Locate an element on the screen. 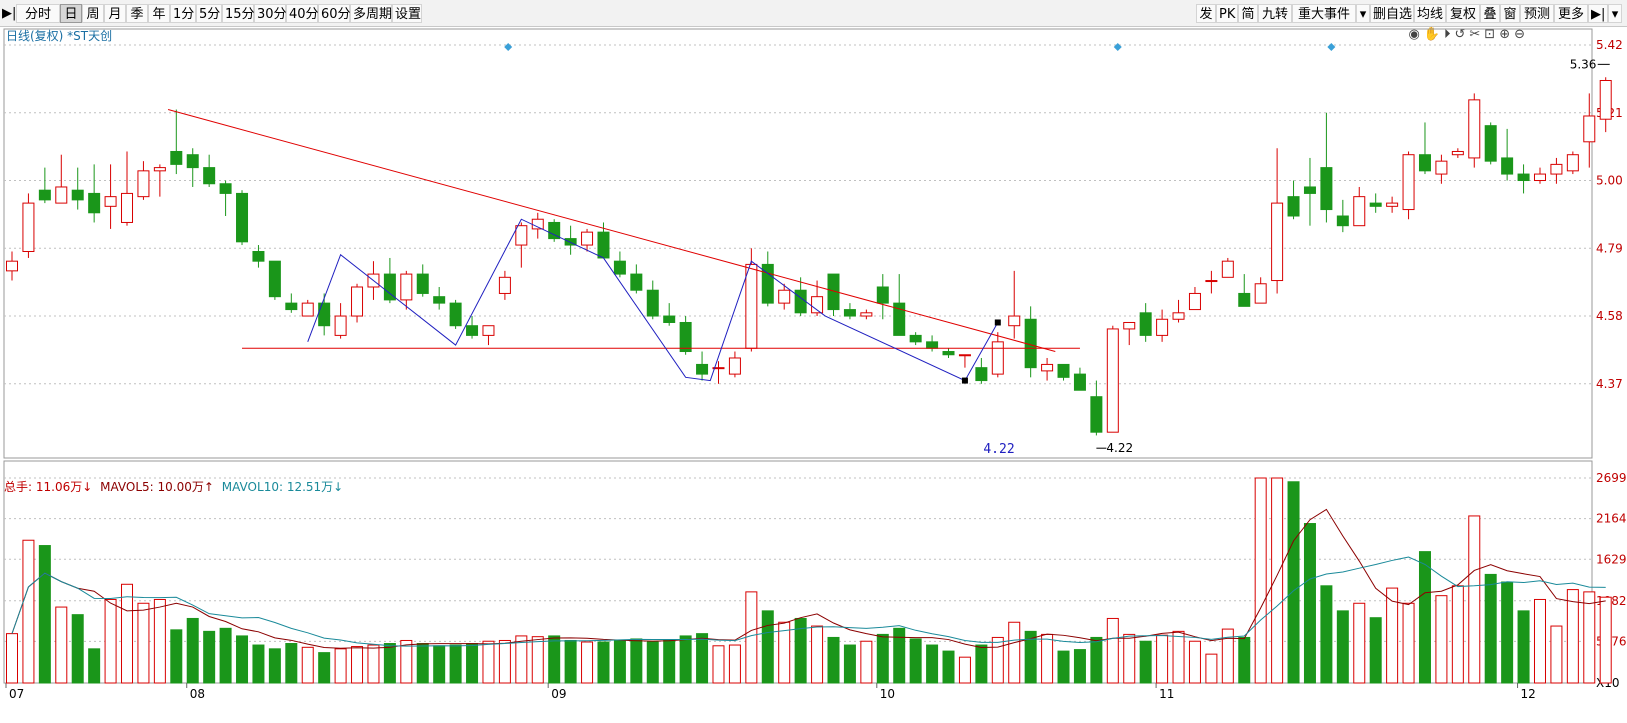 This screenshot has width=1627, height=723. toolbar-item-11: 预测 is located at coordinates (1537, 13).